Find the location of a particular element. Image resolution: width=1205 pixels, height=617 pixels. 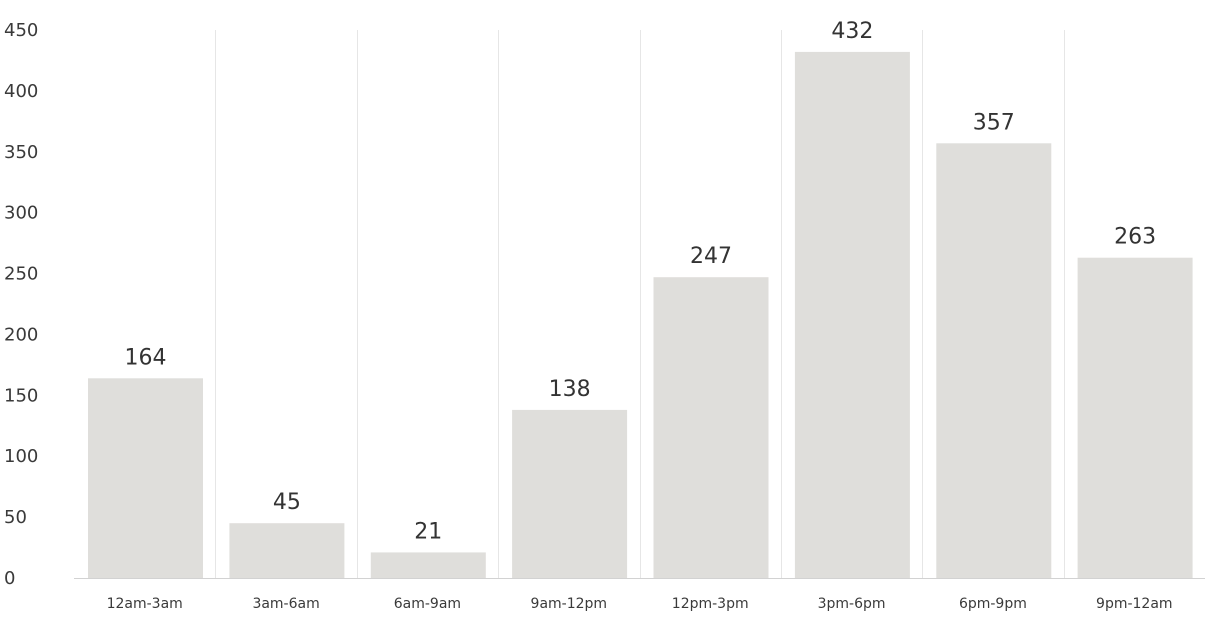

x-tick-label: 3pm-6pm is located at coordinates (852, 604).